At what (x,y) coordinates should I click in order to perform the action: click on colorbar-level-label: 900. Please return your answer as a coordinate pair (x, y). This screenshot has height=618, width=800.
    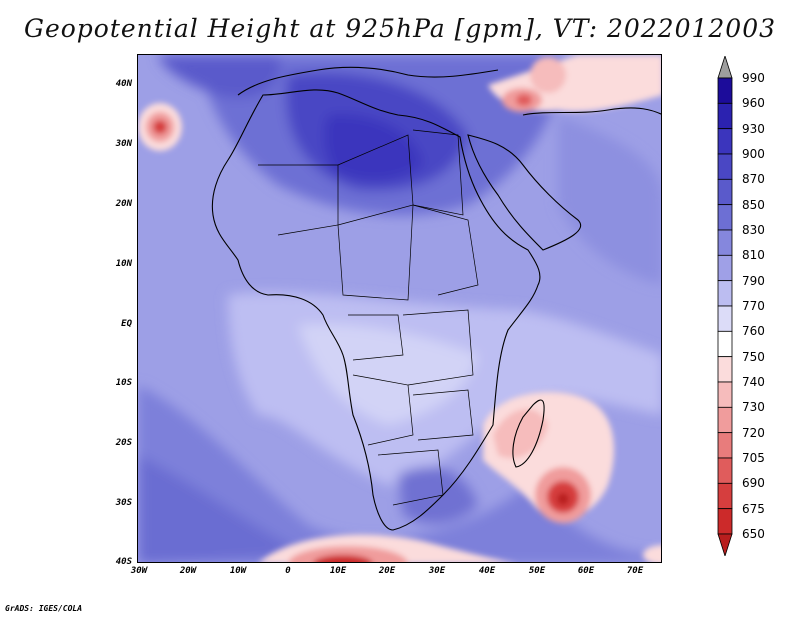
    Looking at the image, I should click on (753, 154).